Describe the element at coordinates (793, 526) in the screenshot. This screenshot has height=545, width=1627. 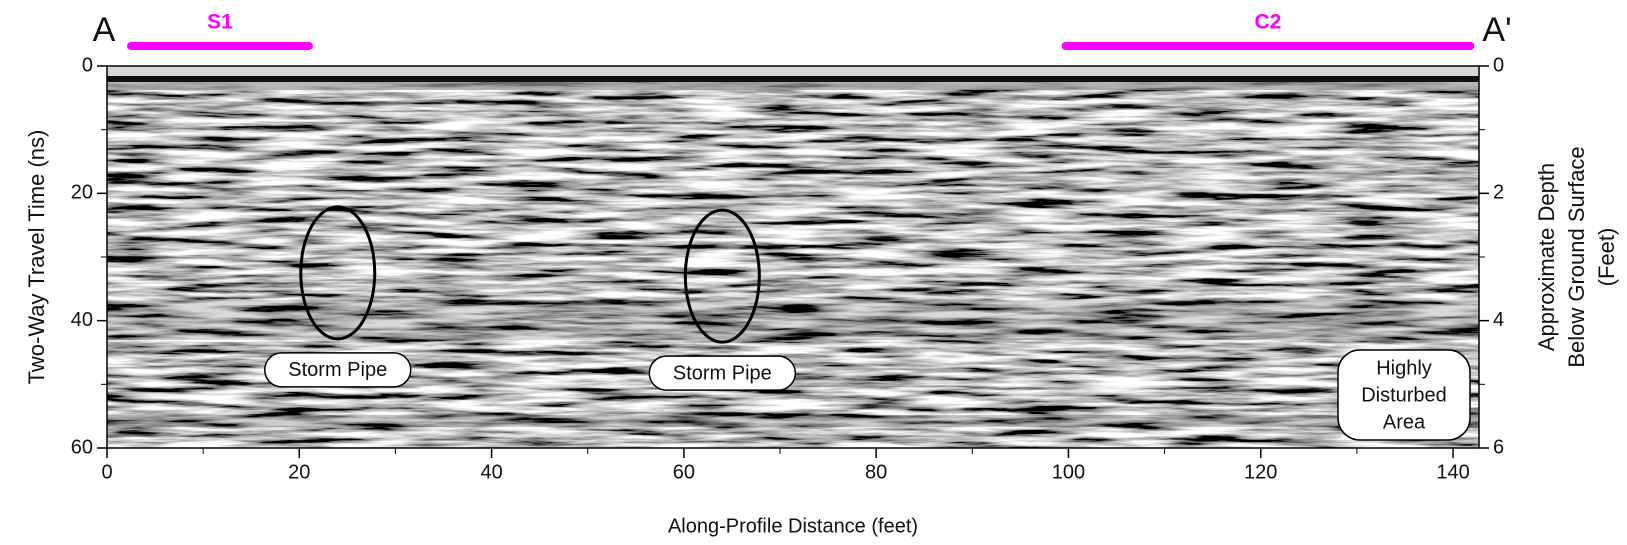
I see `x-axis-title: Along-Profile Distance (feet)` at that location.